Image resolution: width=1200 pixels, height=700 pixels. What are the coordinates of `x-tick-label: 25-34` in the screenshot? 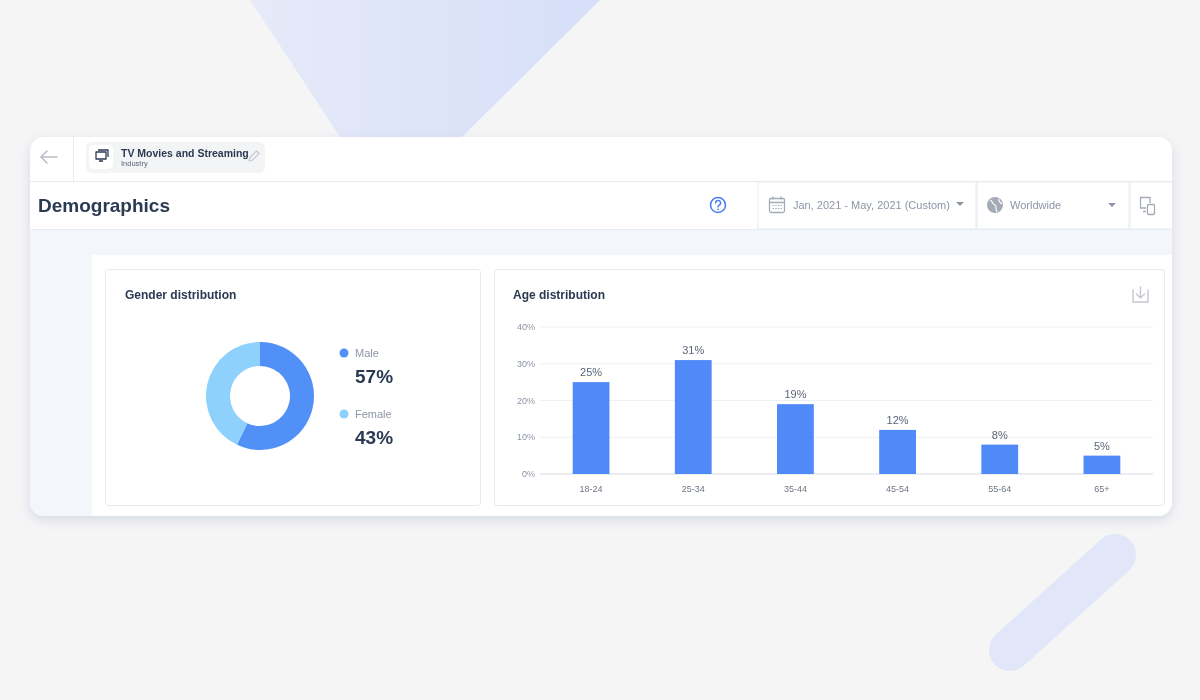 It's located at (693, 489).